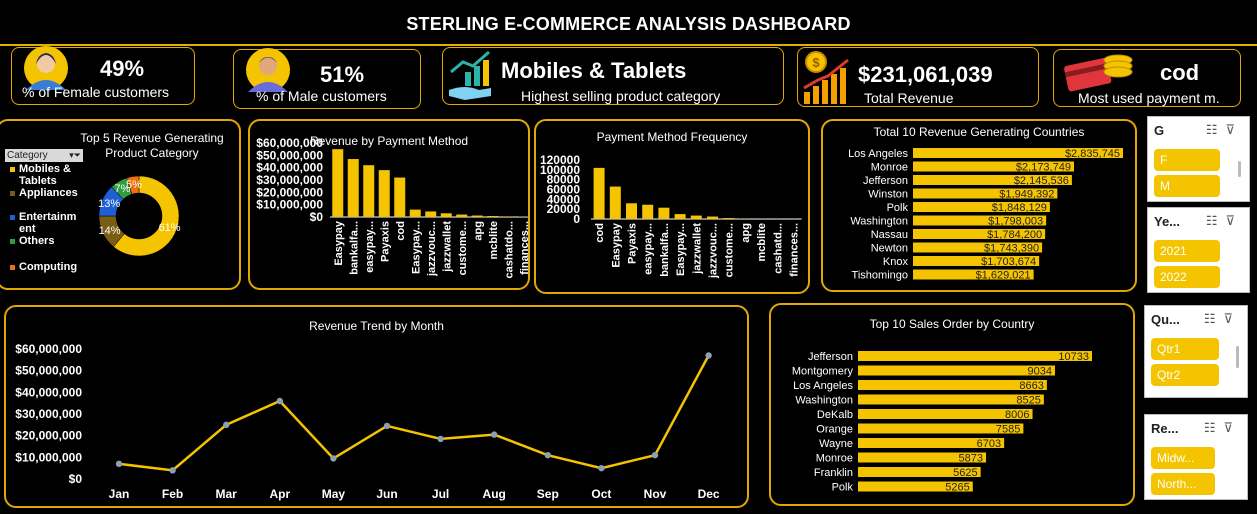 The height and width of the screenshot is (514, 1257). Describe the element at coordinates (327, 78) in the screenshot. I see `kpi-male: 51% % of Male customers` at that location.